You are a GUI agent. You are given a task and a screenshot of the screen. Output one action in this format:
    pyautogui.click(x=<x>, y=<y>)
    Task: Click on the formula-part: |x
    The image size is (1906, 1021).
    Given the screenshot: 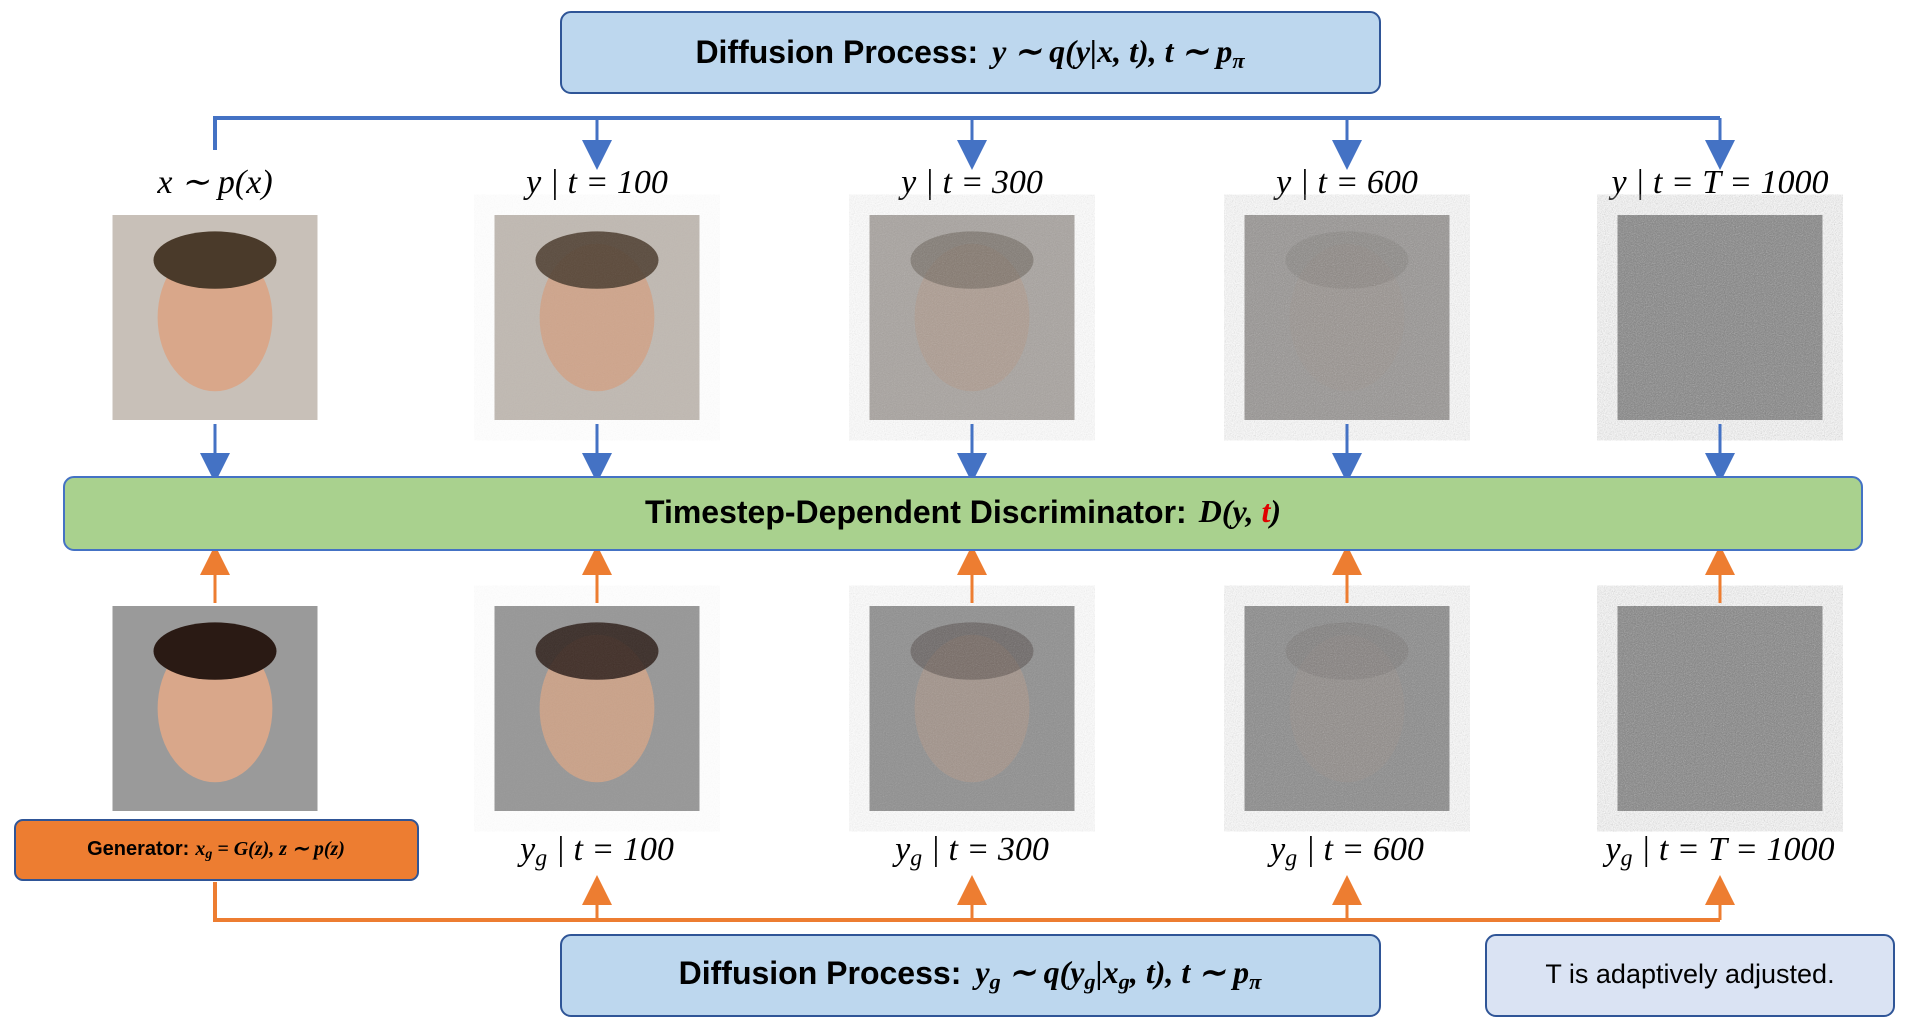 What is the action you would take?
    pyautogui.click(x=1107, y=972)
    